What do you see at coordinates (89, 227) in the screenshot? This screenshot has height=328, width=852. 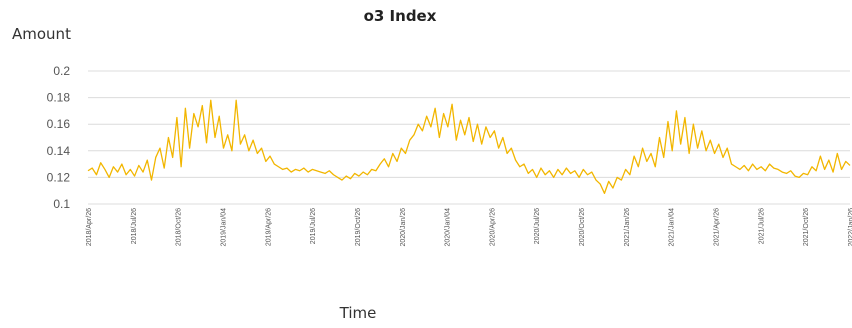 I see `x-tick-label: 2018/Apr/26` at bounding box center [89, 227].